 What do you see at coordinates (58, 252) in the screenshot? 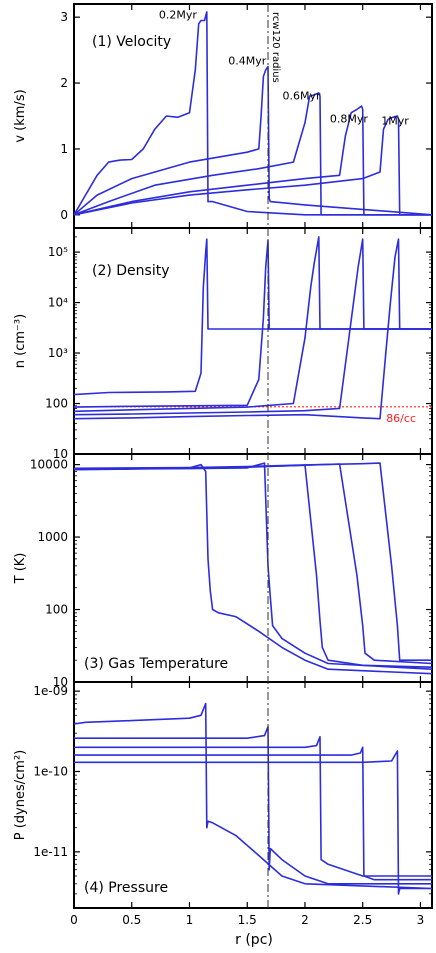
I see `y-tick-label: 10⁵` at bounding box center [58, 252].